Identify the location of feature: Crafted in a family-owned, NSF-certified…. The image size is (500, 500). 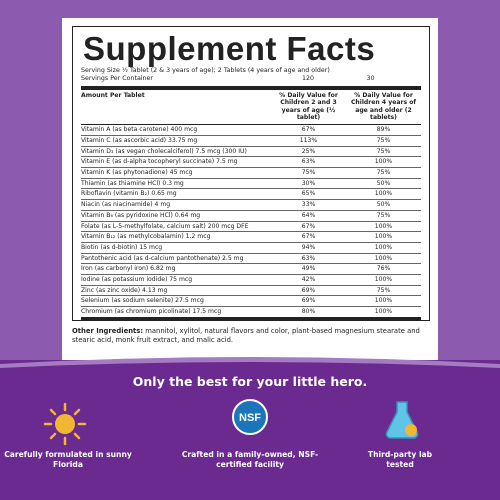
(250, 459).